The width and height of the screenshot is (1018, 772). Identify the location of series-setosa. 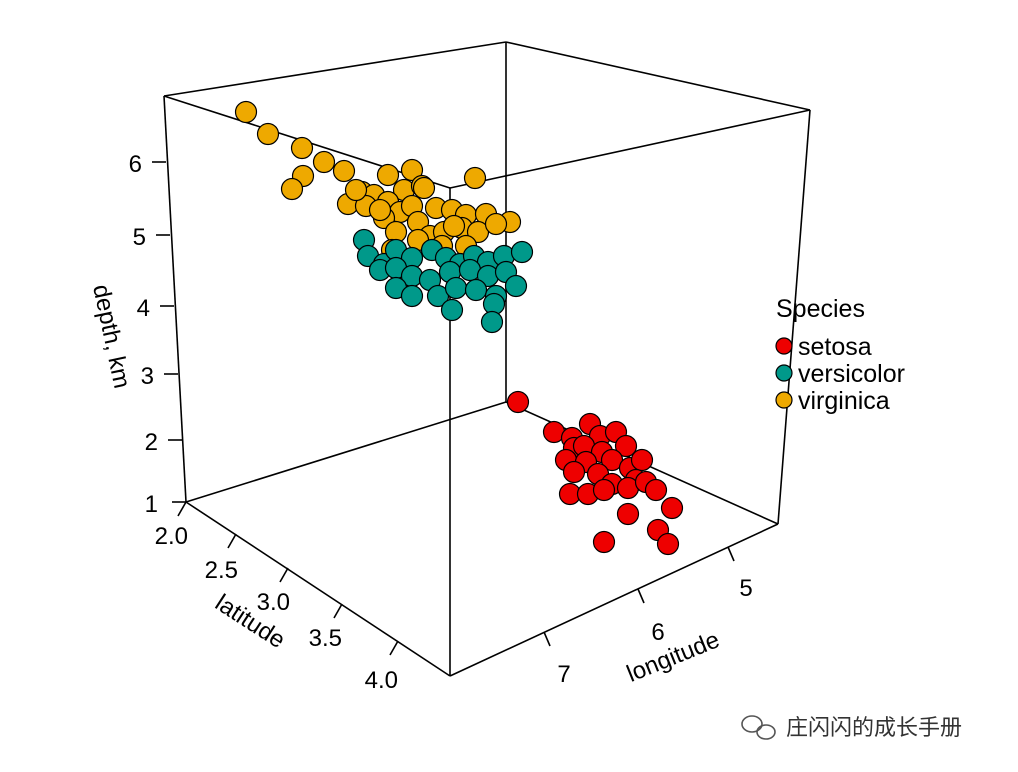
(595, 473).